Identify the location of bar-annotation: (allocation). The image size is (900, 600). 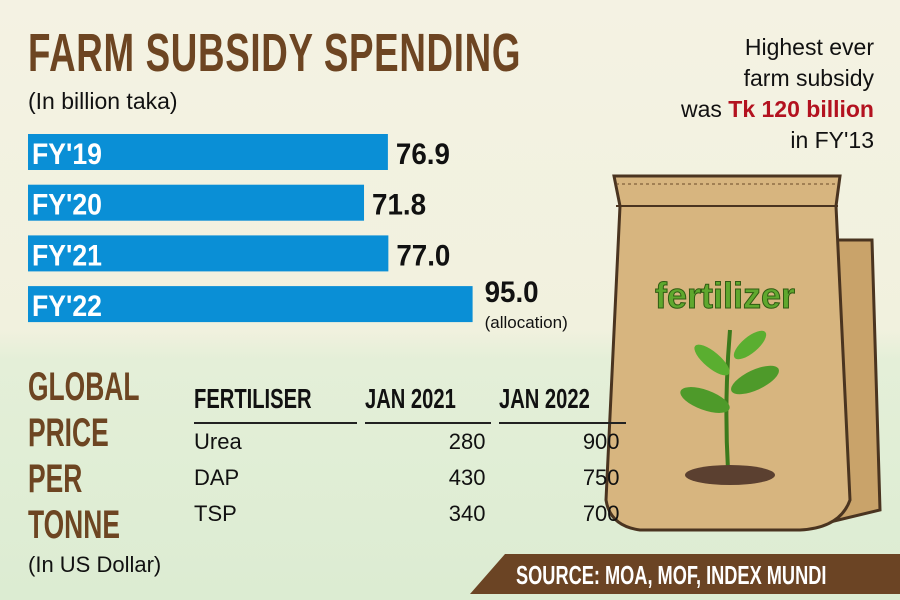
(526, 322).